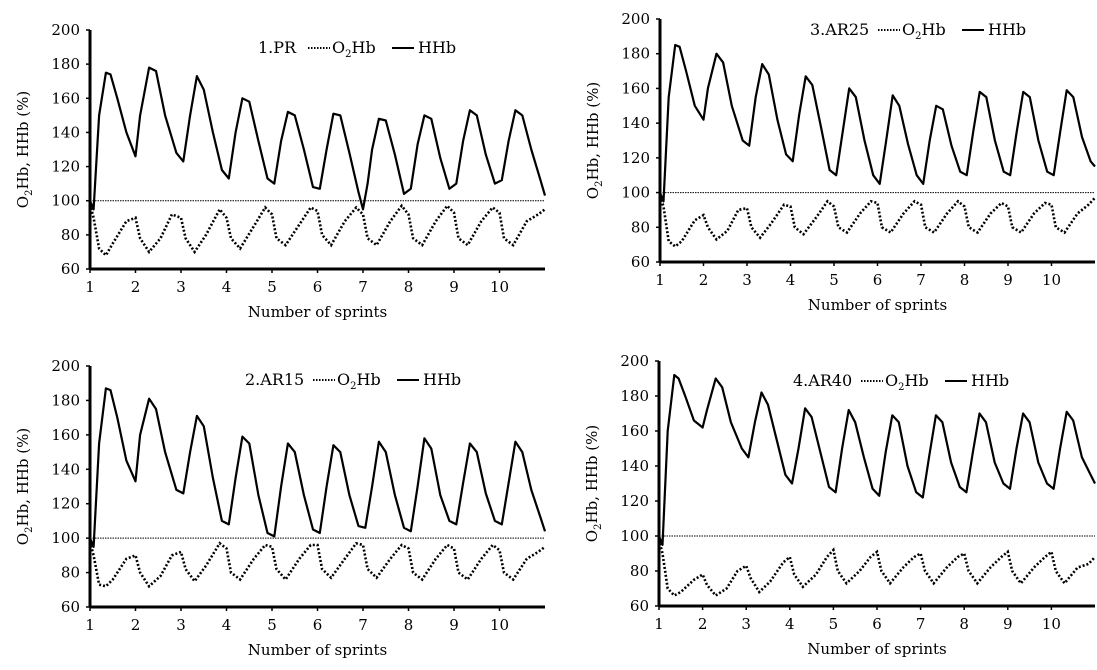 This screenshot has width=1097, height=670. Describe the element at coordinates (454, 625) in the screenshot. I see `chart-2-xtick-label-8: 9` at that location.